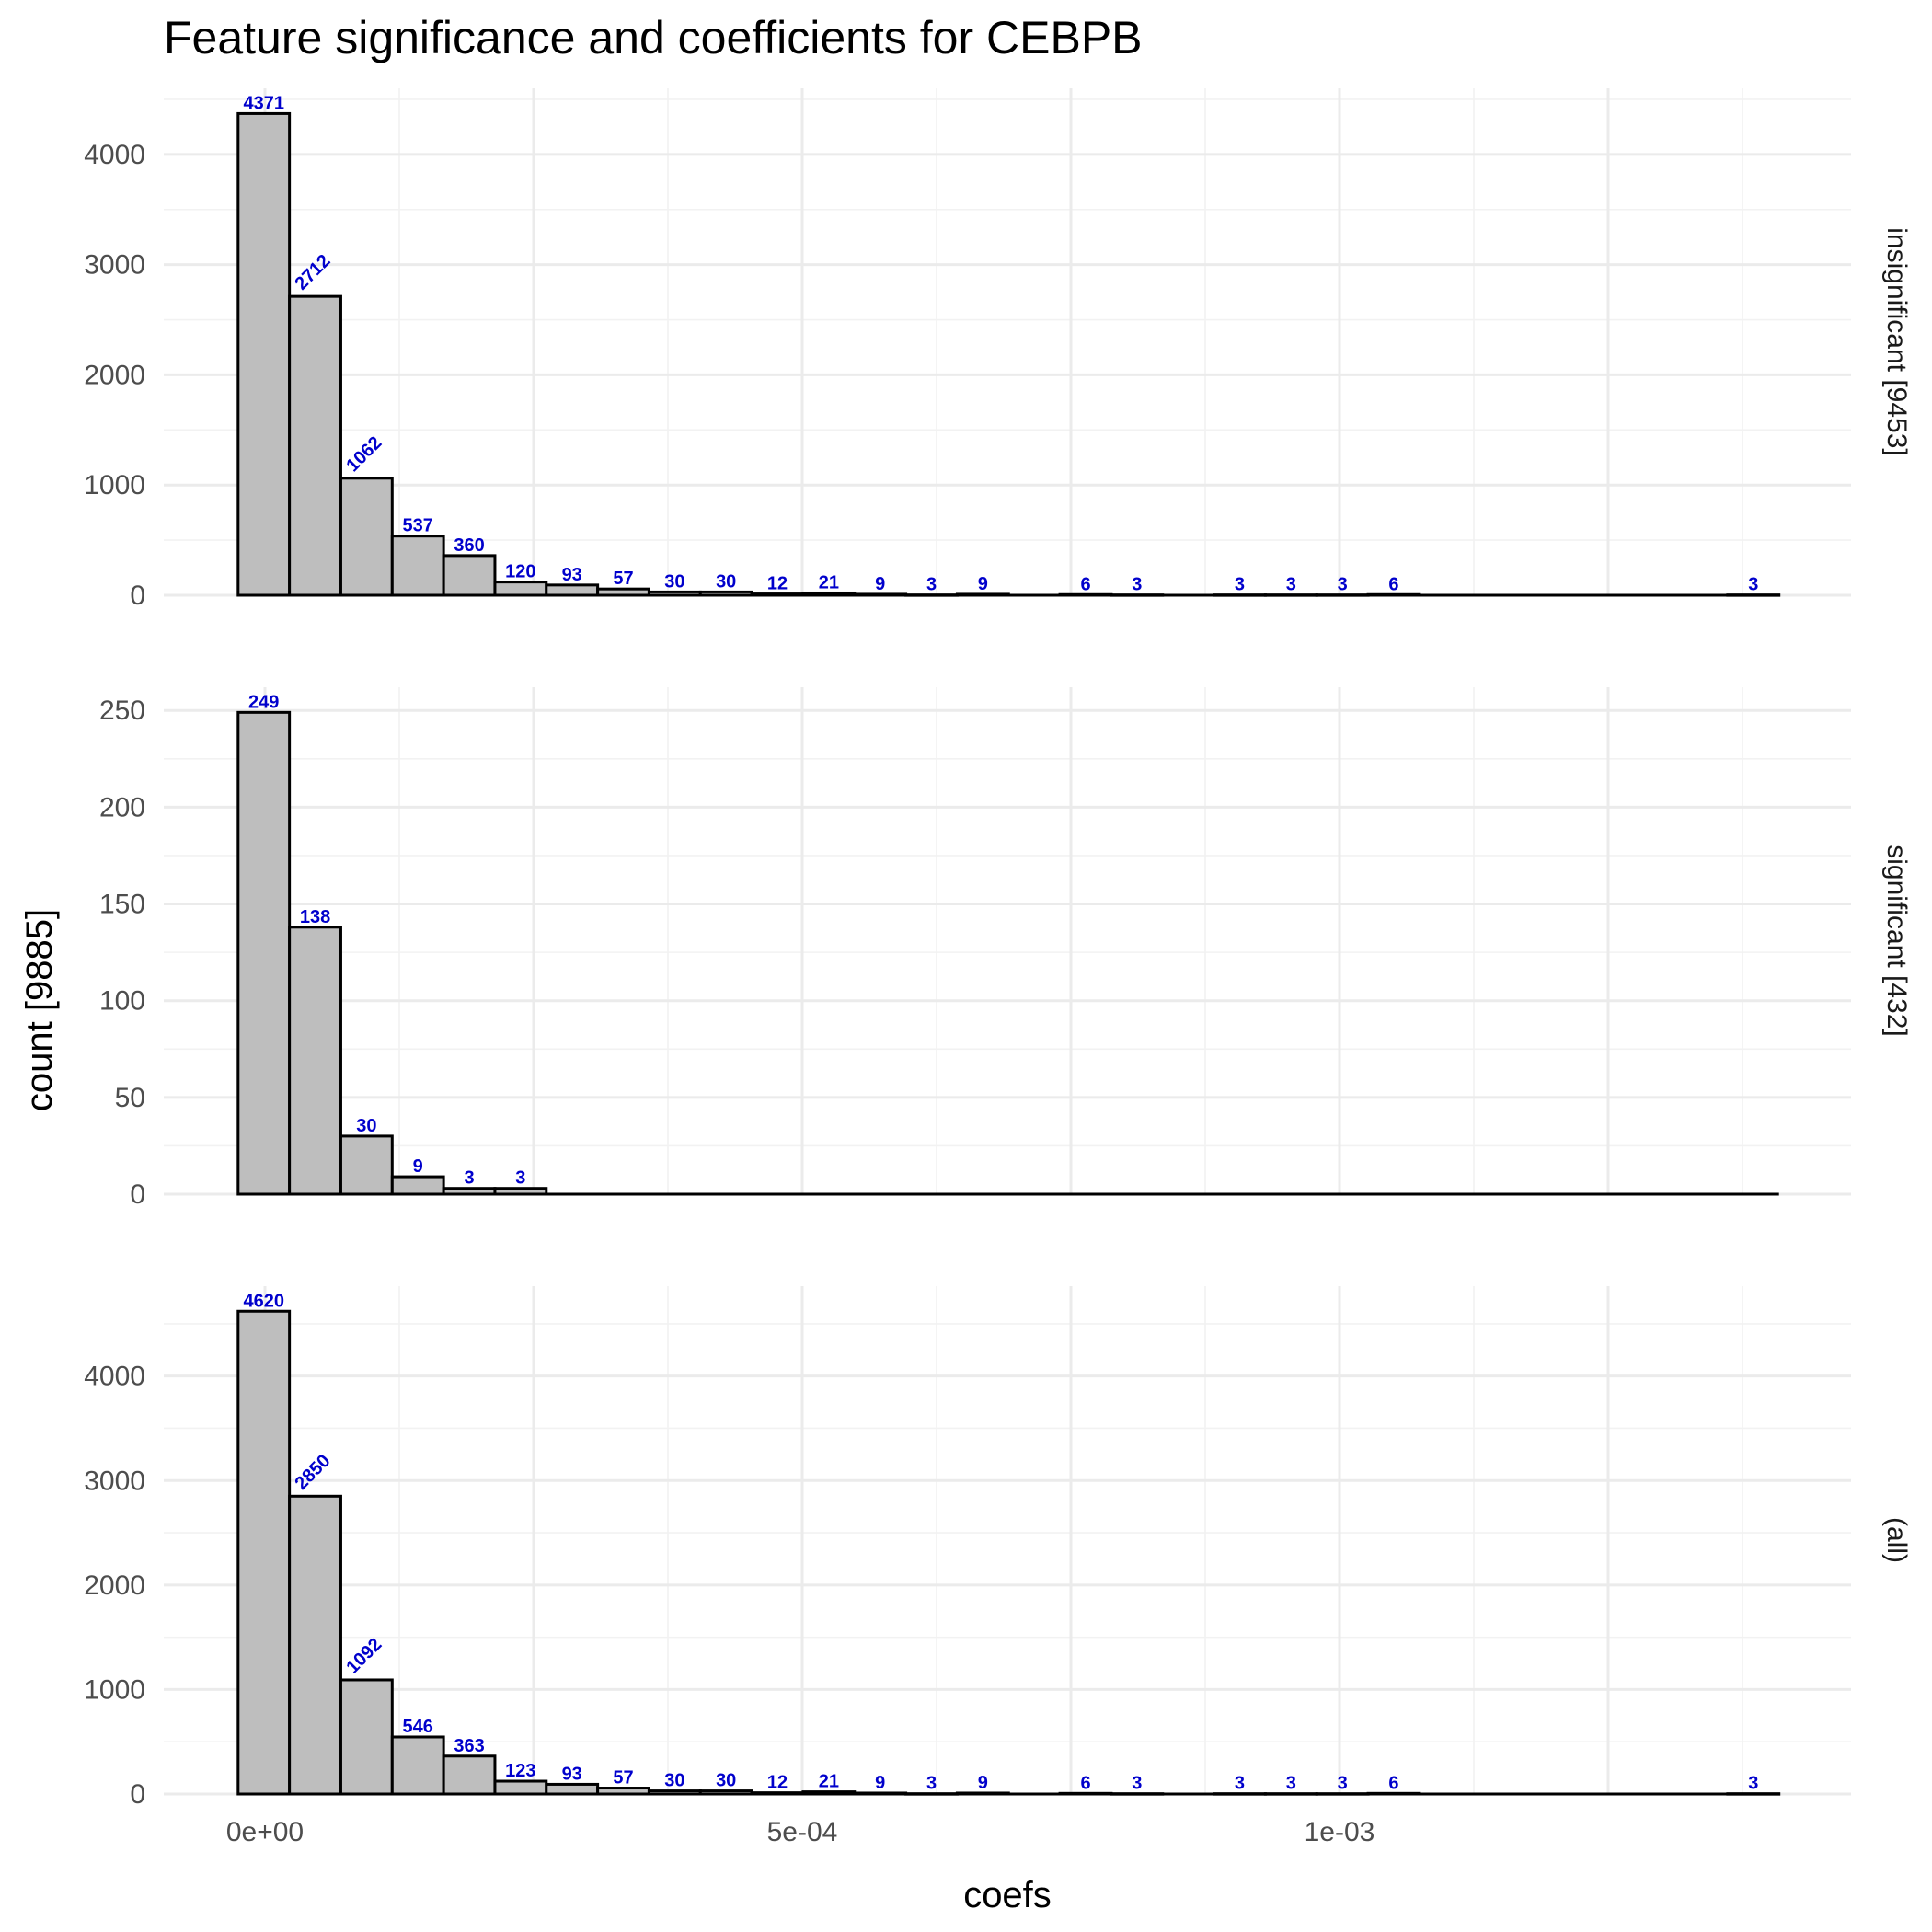 This screenshot has width=1932, height=1932. What do you see at coordinates (263, 702) in the screenshot?
I see `bar-value-label: 249` at bounding box center [263, 702].